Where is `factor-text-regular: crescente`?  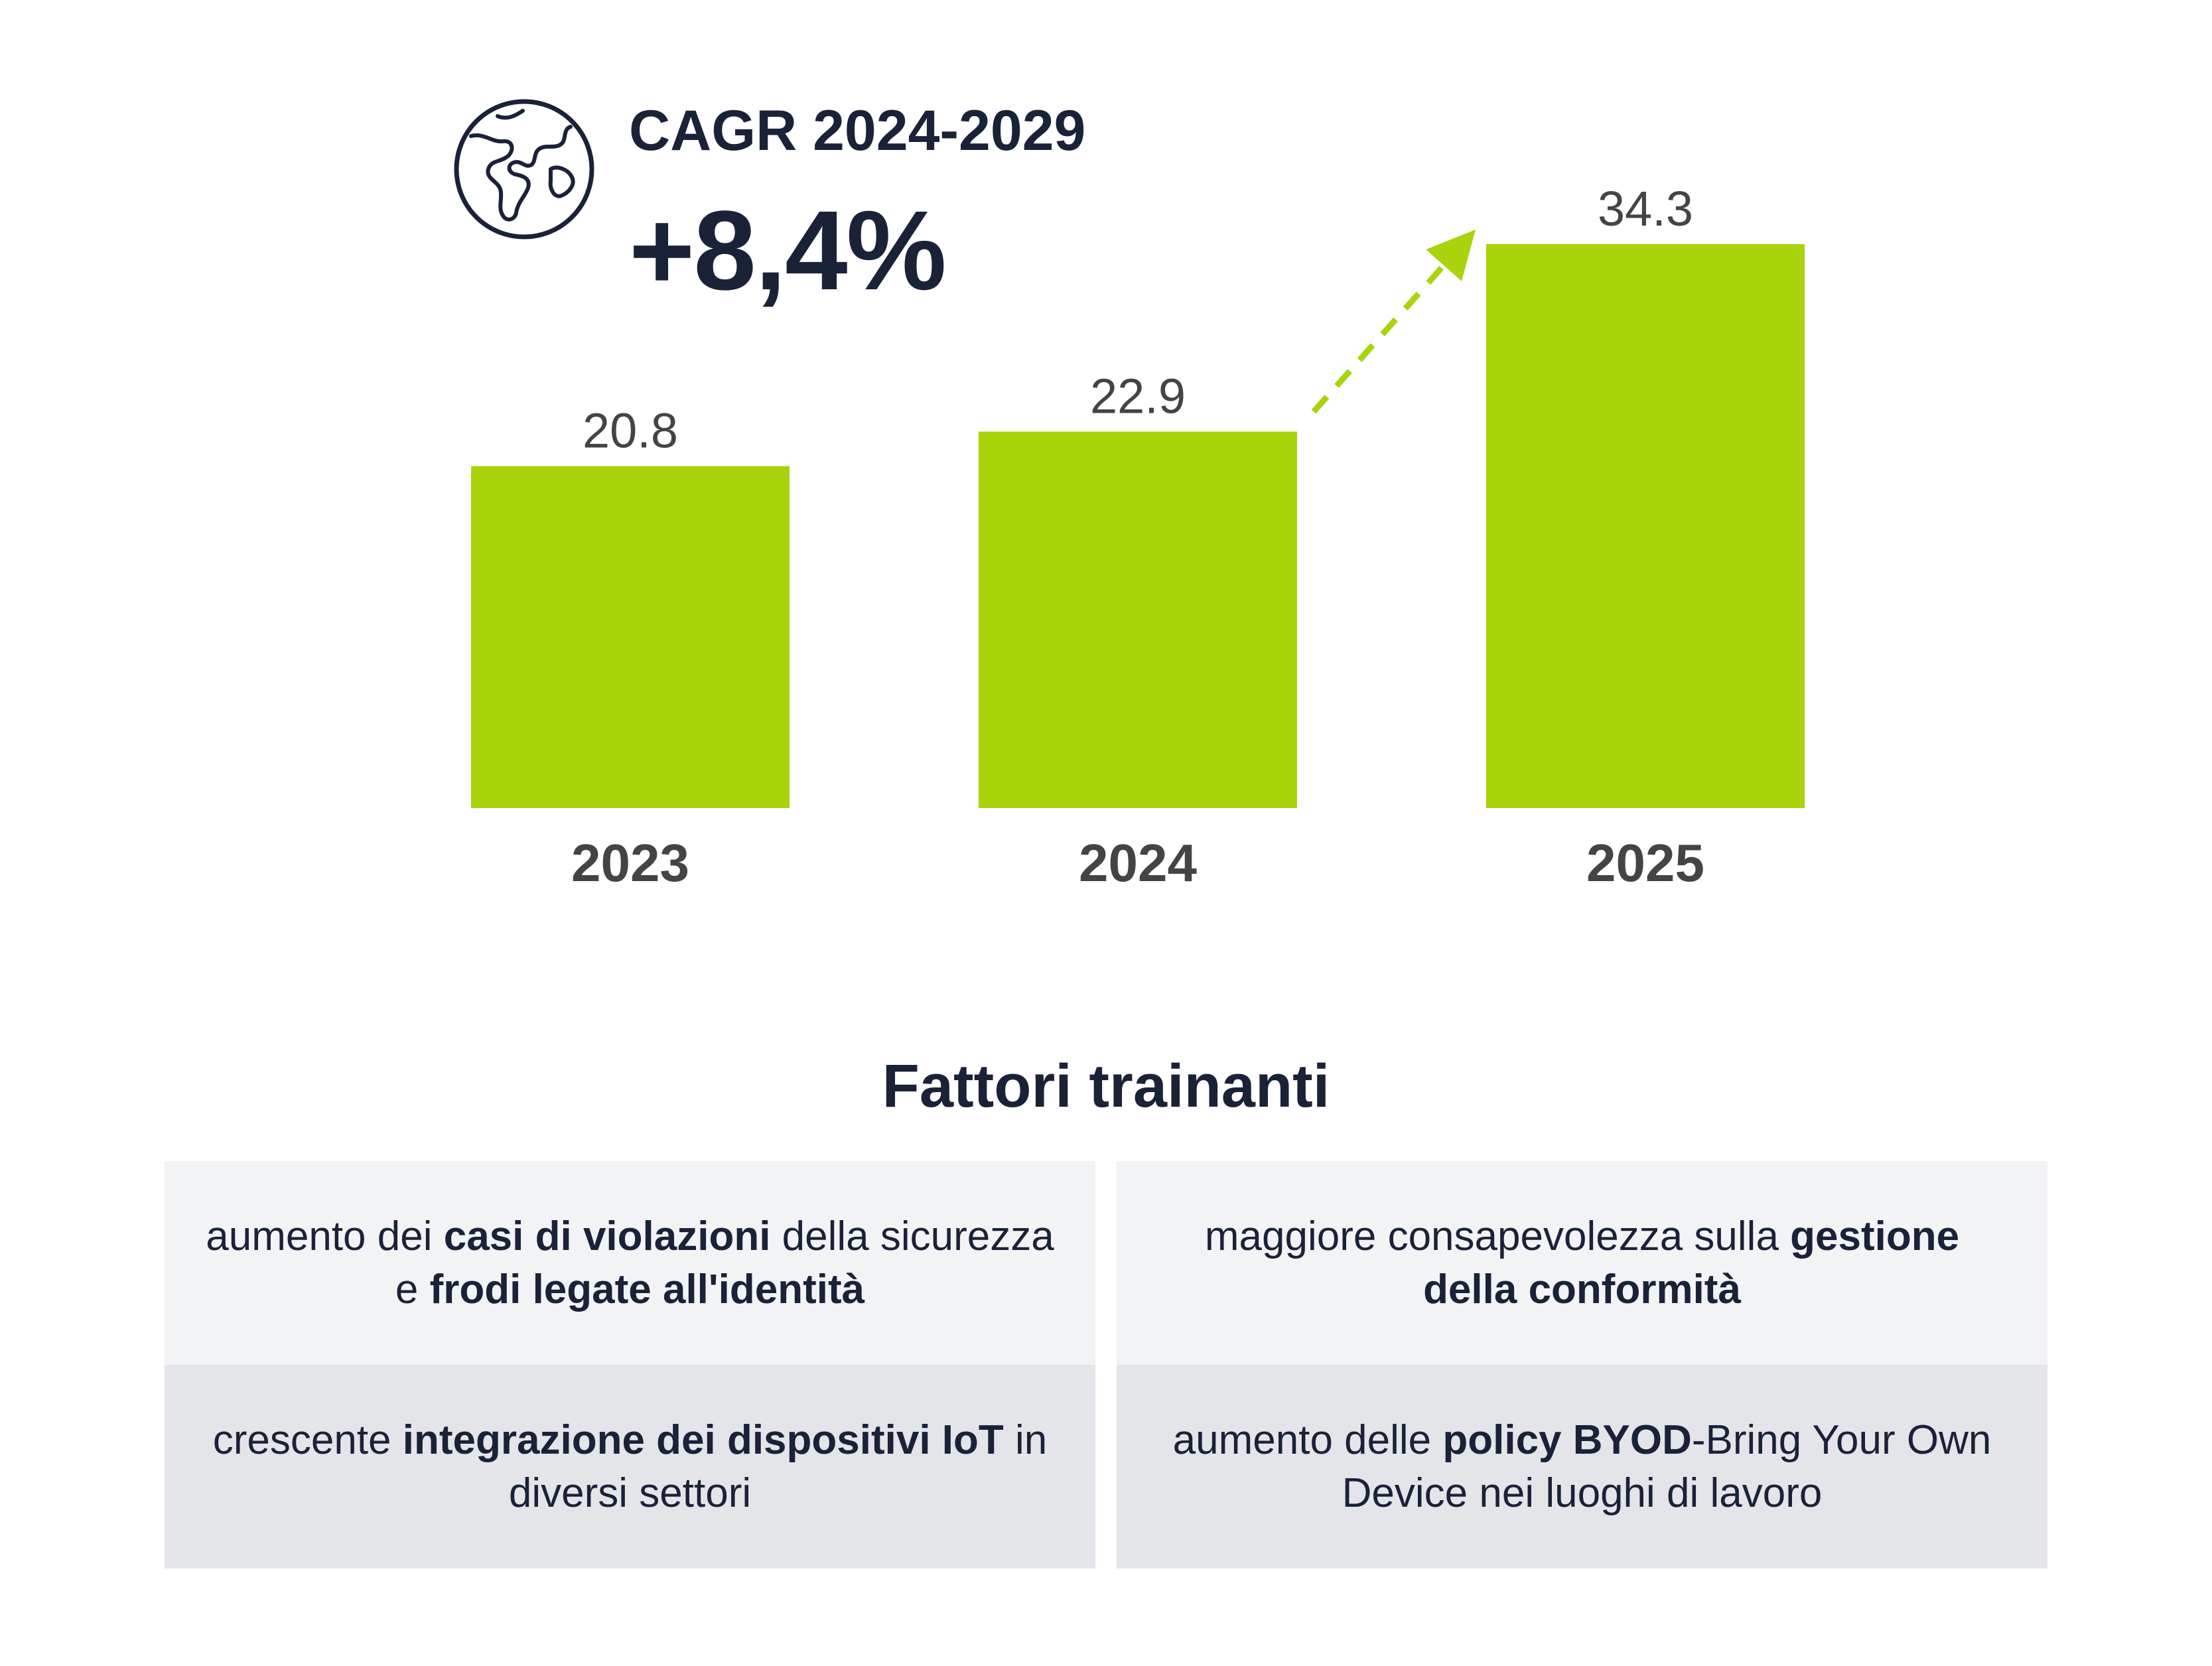 factor-text-regular: crescente is located at coordinates (307, 1440).